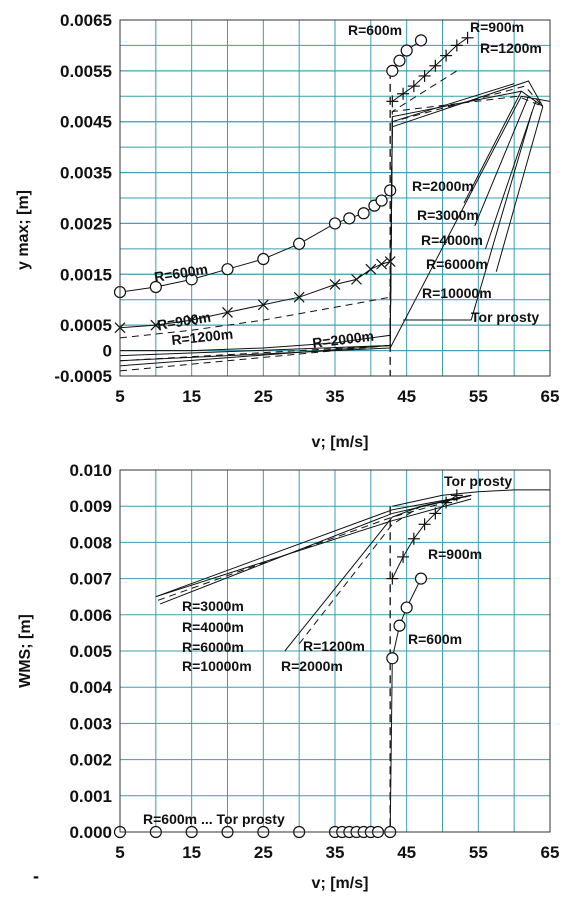  I want to click on annotation-r1200m-lower: R=1200m, so click(202, 337).